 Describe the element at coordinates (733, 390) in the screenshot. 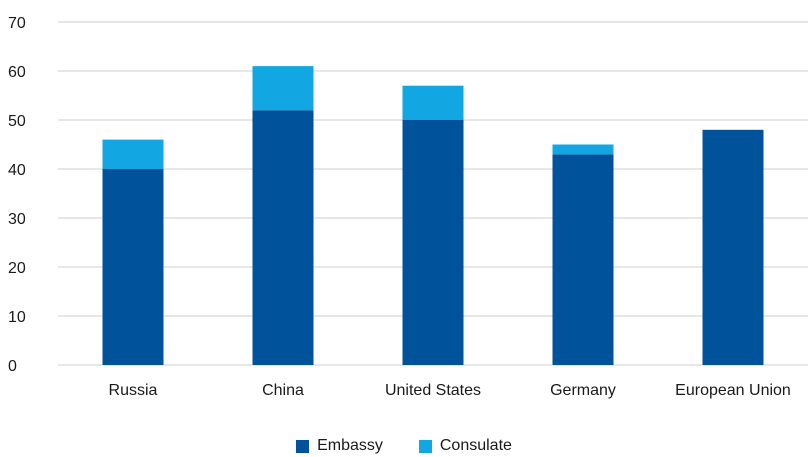

I see `x-tick-label-european-union: European Union` at that location.